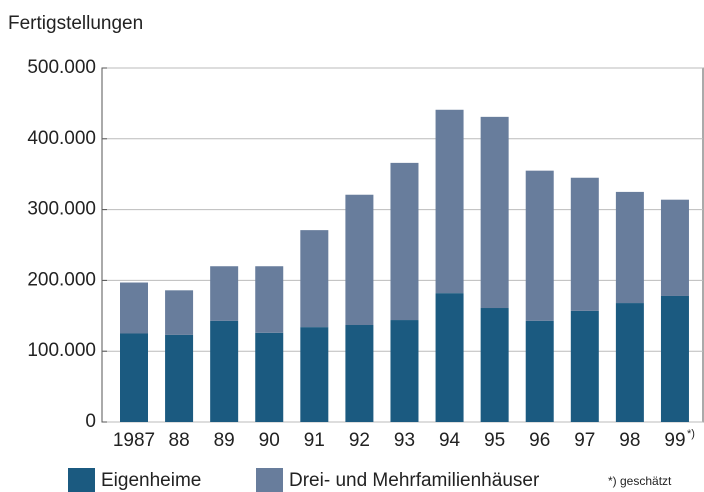 This screenshot has height=492, width=704. Describe the element at coordinates (450, 440) in the screenshot. I see `x-tick-label: 94` at that location.